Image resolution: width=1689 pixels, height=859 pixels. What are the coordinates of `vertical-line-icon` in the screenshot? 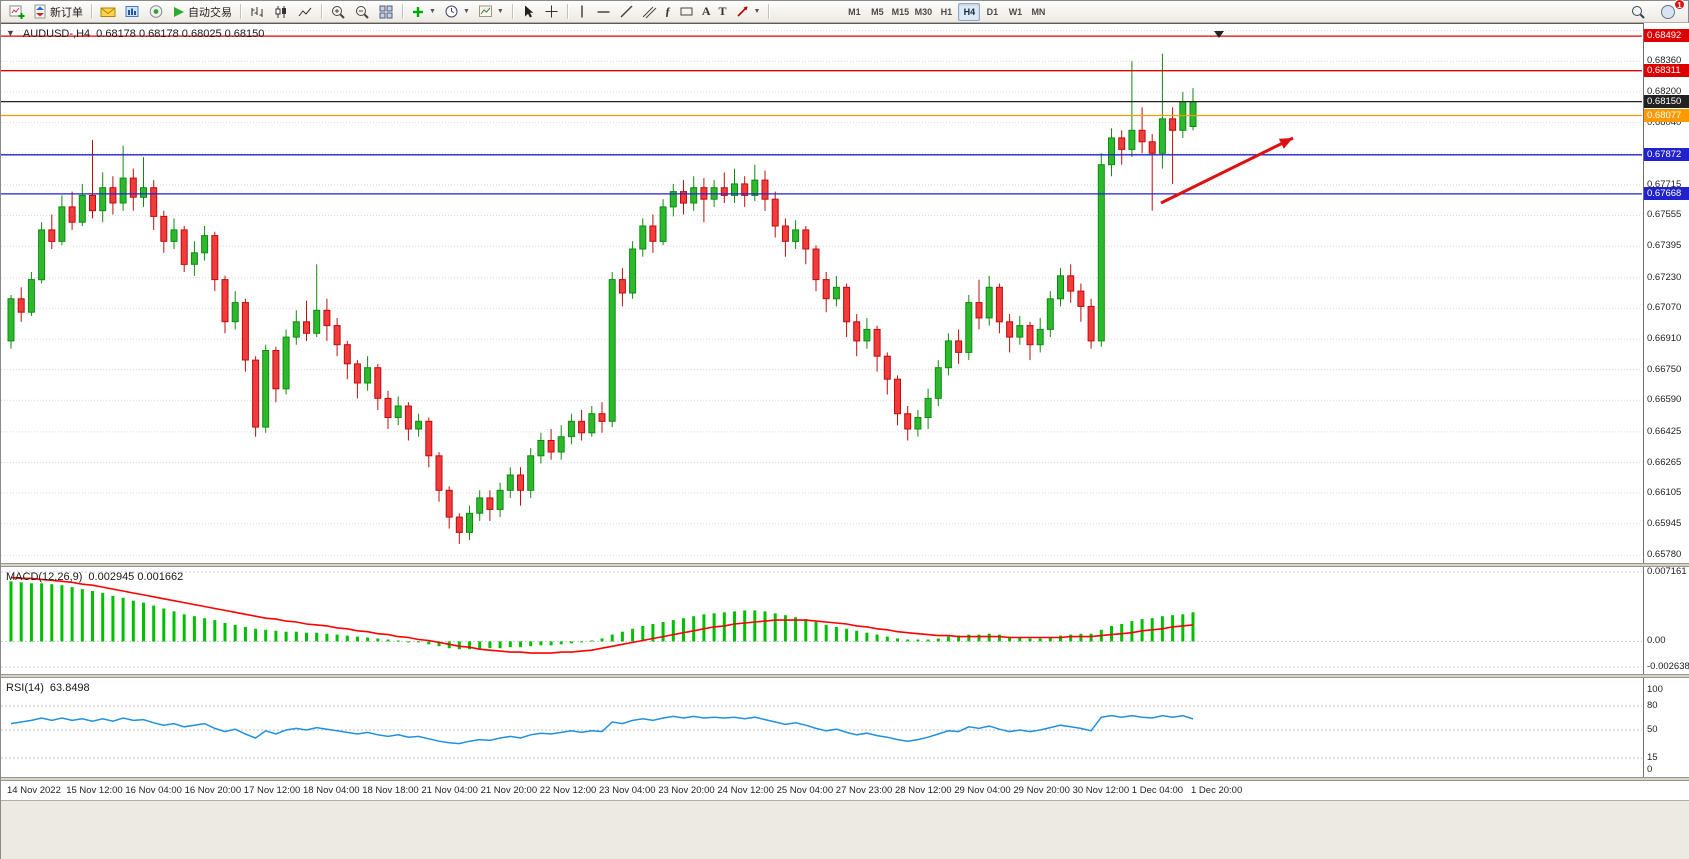 It's located at (582, 11).